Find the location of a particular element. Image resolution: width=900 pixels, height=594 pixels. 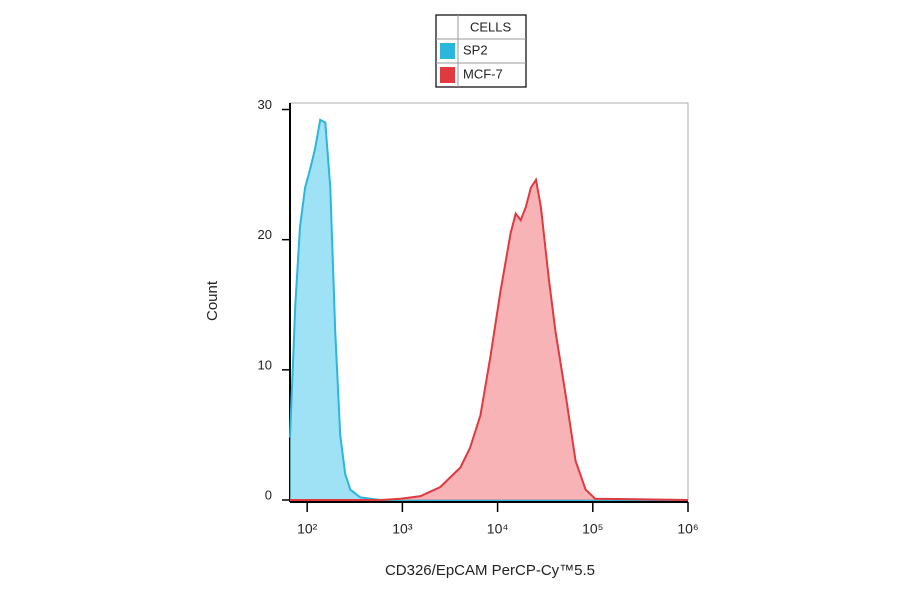

legend-label: SP2 is located at coordinates (475, 49).